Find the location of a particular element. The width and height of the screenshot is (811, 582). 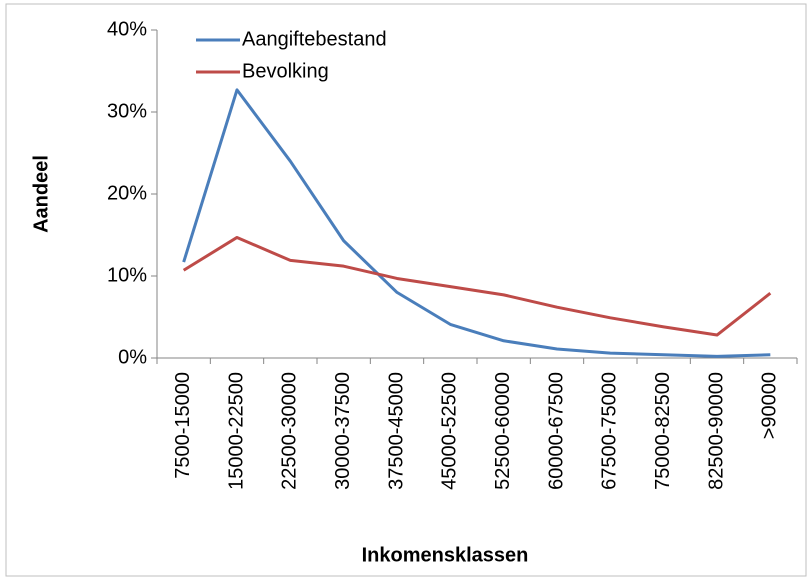

x-tick-label: 45000-52500 is located at coordinates (450, 431).